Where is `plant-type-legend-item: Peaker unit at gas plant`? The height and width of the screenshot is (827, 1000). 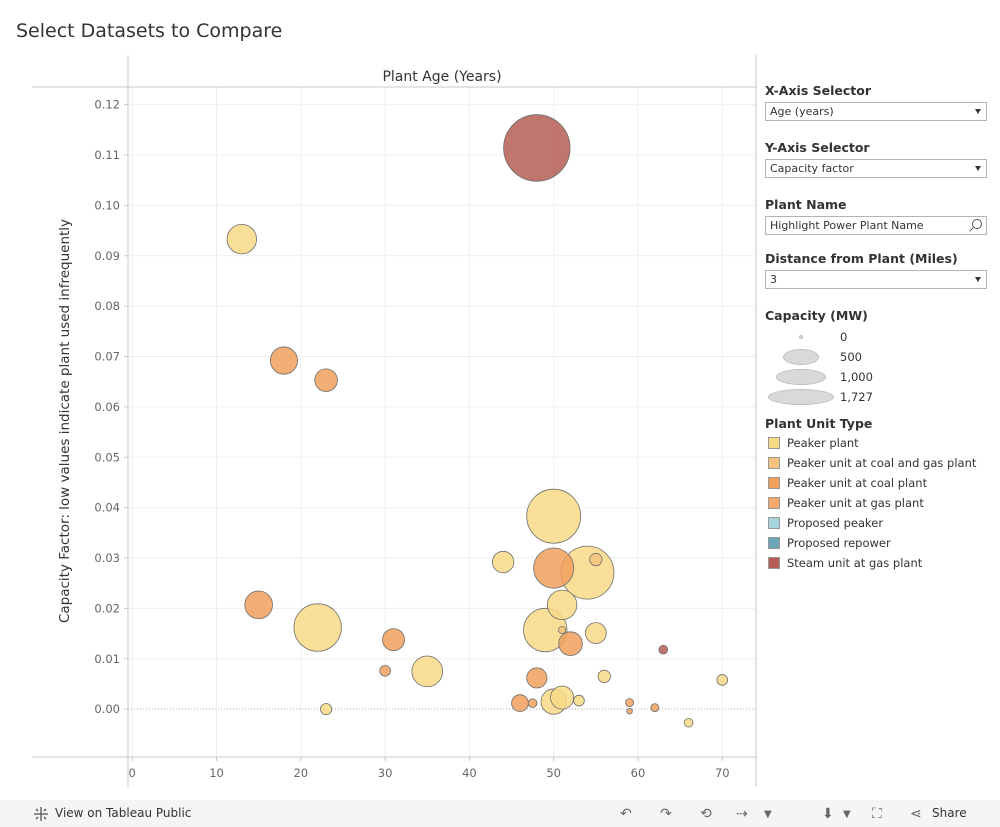
plant-type-legend-item: Peaker unit at gas plant is located at coordinates (876, 503).